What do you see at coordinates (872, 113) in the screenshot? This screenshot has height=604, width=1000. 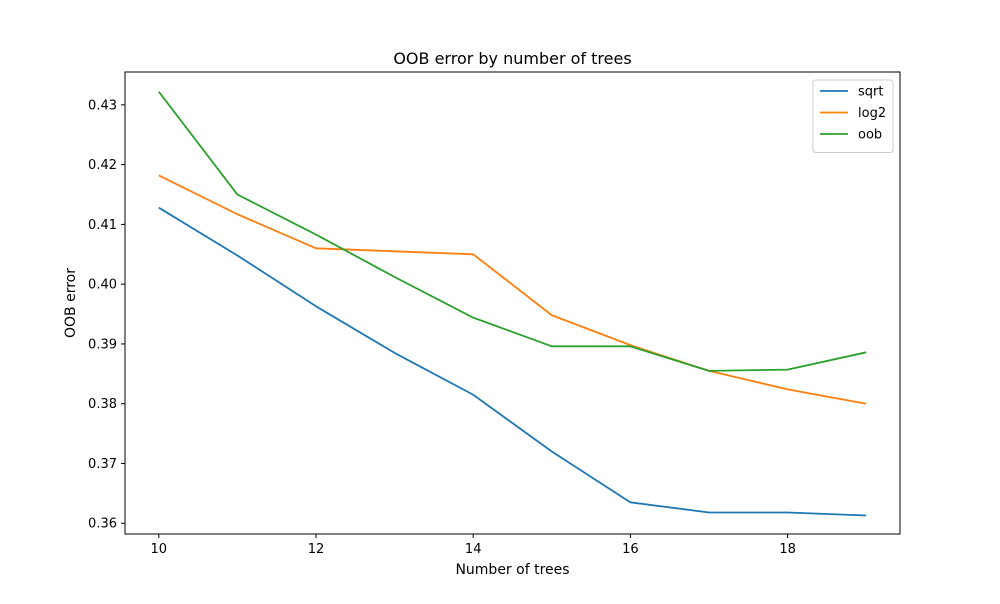 I see `legend-label-log2: log2` at bounding box center [872, 113].